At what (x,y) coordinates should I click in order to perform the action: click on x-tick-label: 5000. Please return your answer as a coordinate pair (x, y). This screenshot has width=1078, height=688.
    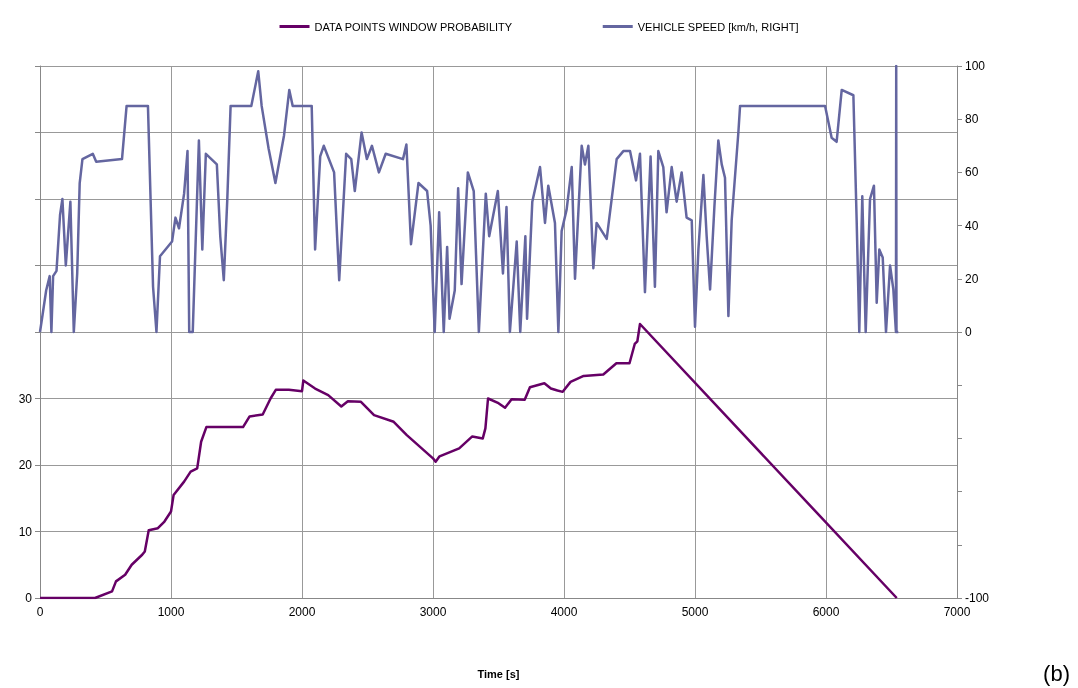
    Looking at the image, I should click on (695, 612).